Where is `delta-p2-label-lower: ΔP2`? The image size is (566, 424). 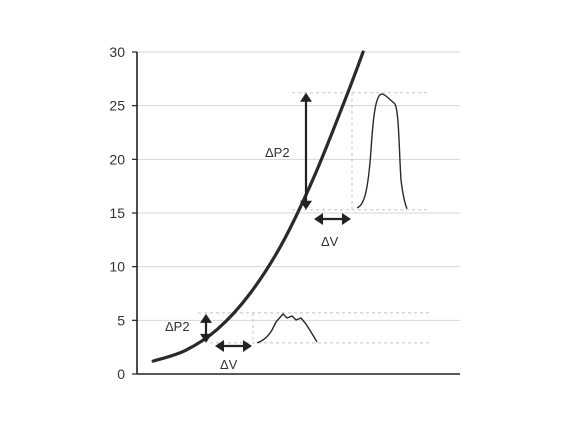
delta-p2-label-lower: ΔP2 is located at coordinates (177, 326).